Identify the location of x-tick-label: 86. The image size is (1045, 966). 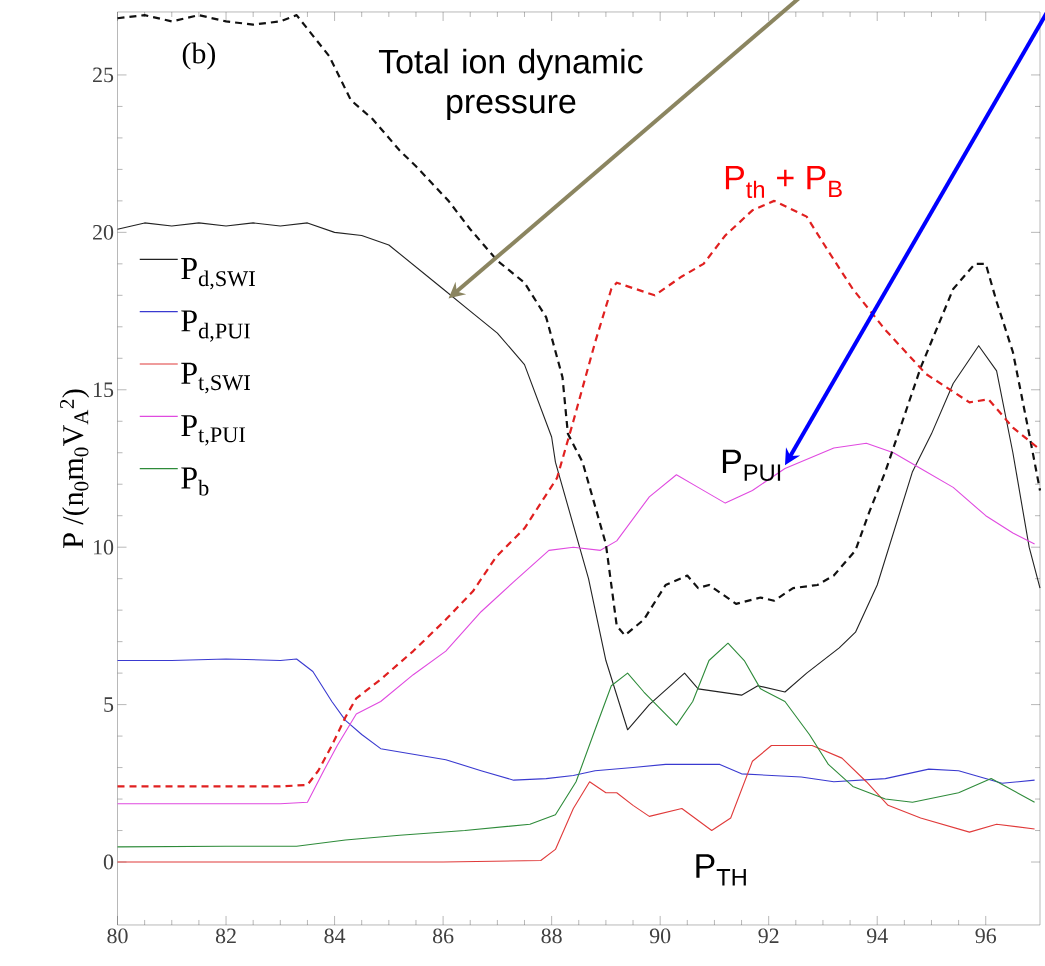
(443, 936).